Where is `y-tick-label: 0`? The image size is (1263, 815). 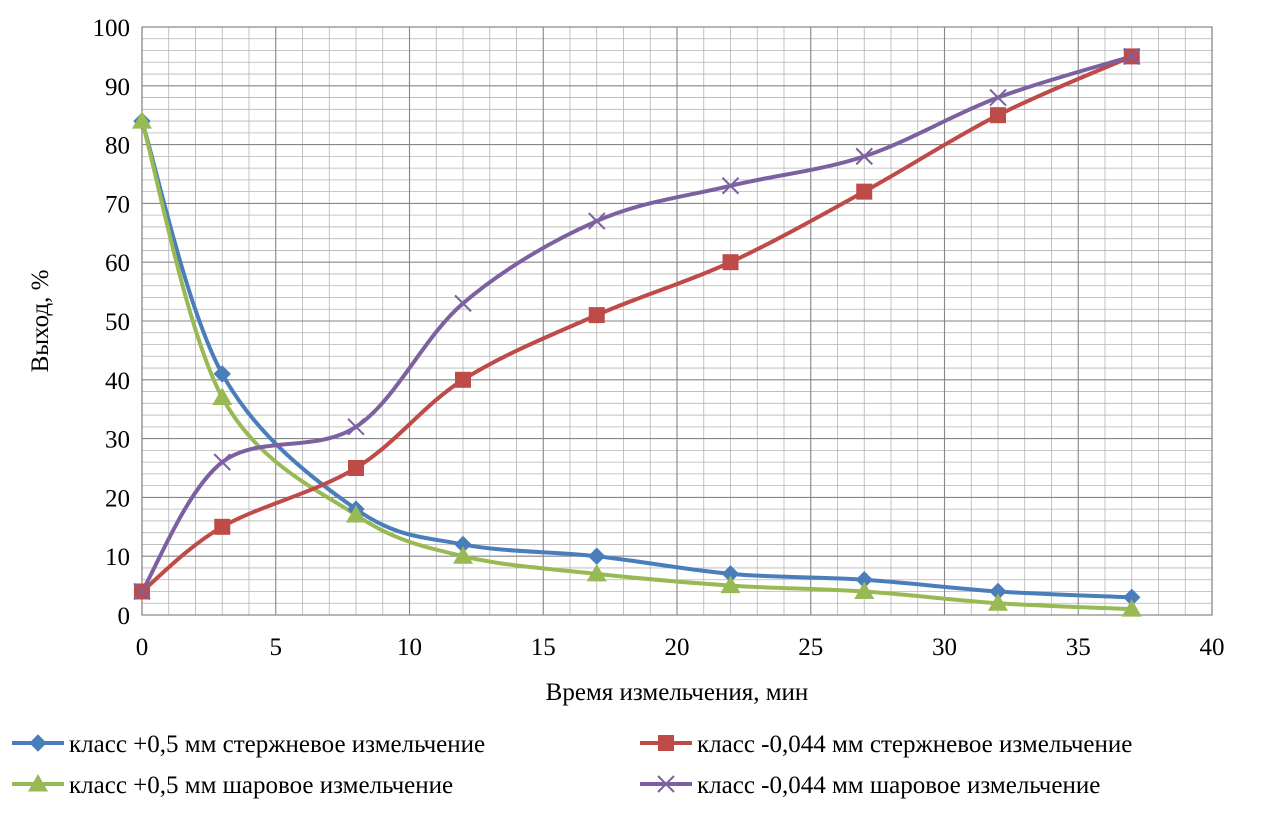 y-tick-label: 0 is located at coordinates (124, 616).